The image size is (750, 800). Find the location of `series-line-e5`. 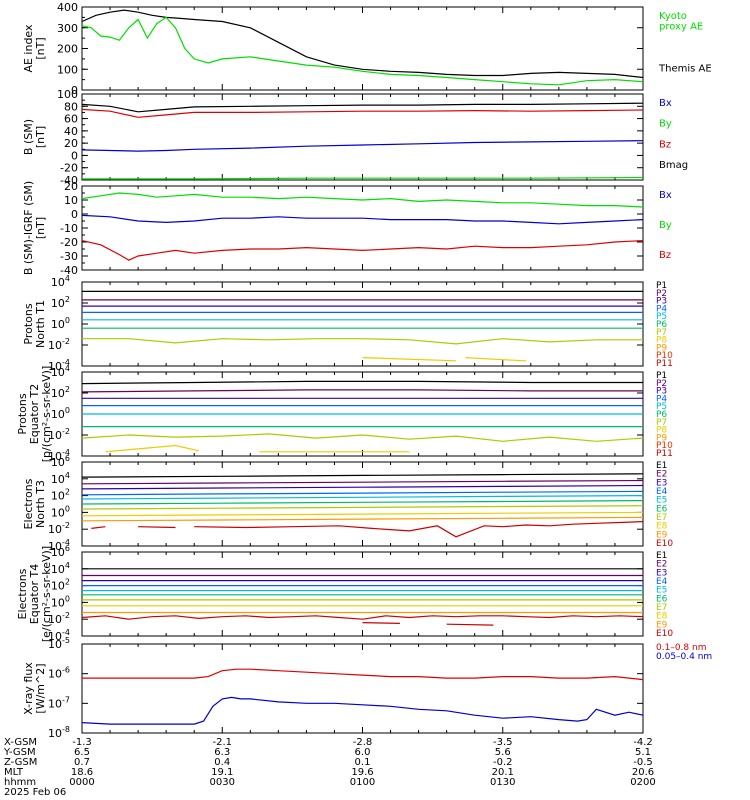

series-line-e5 is located at coordinates (362, 497).